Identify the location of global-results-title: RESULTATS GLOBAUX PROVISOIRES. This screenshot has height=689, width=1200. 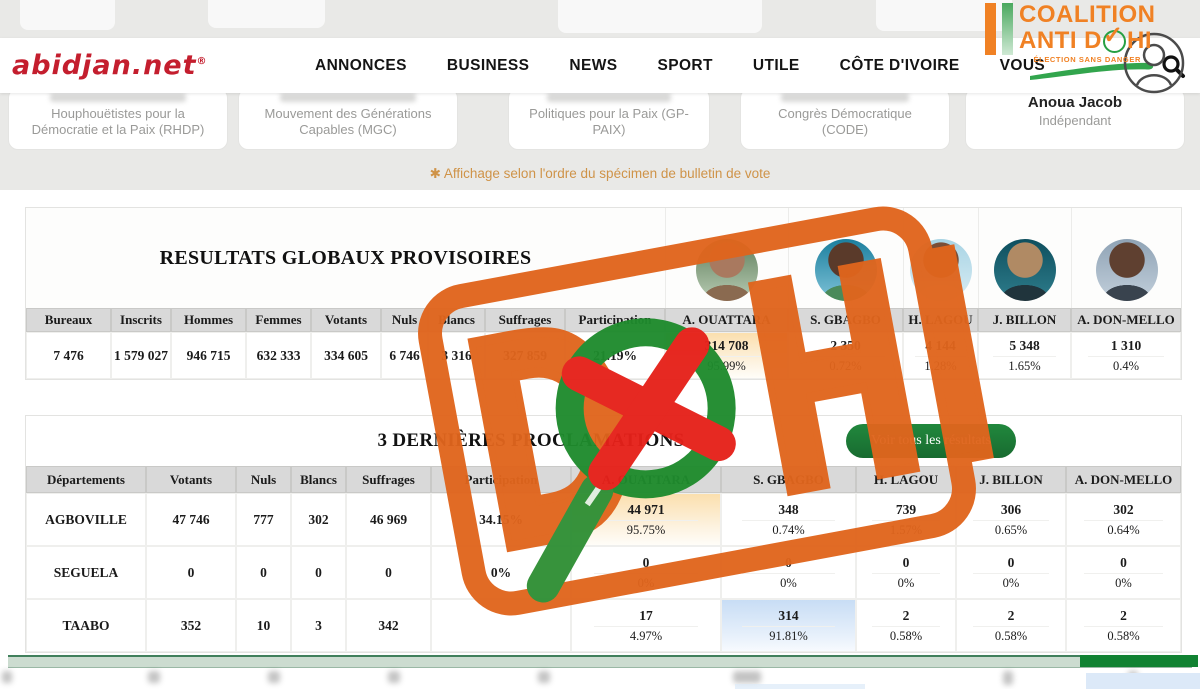
(345, 257).